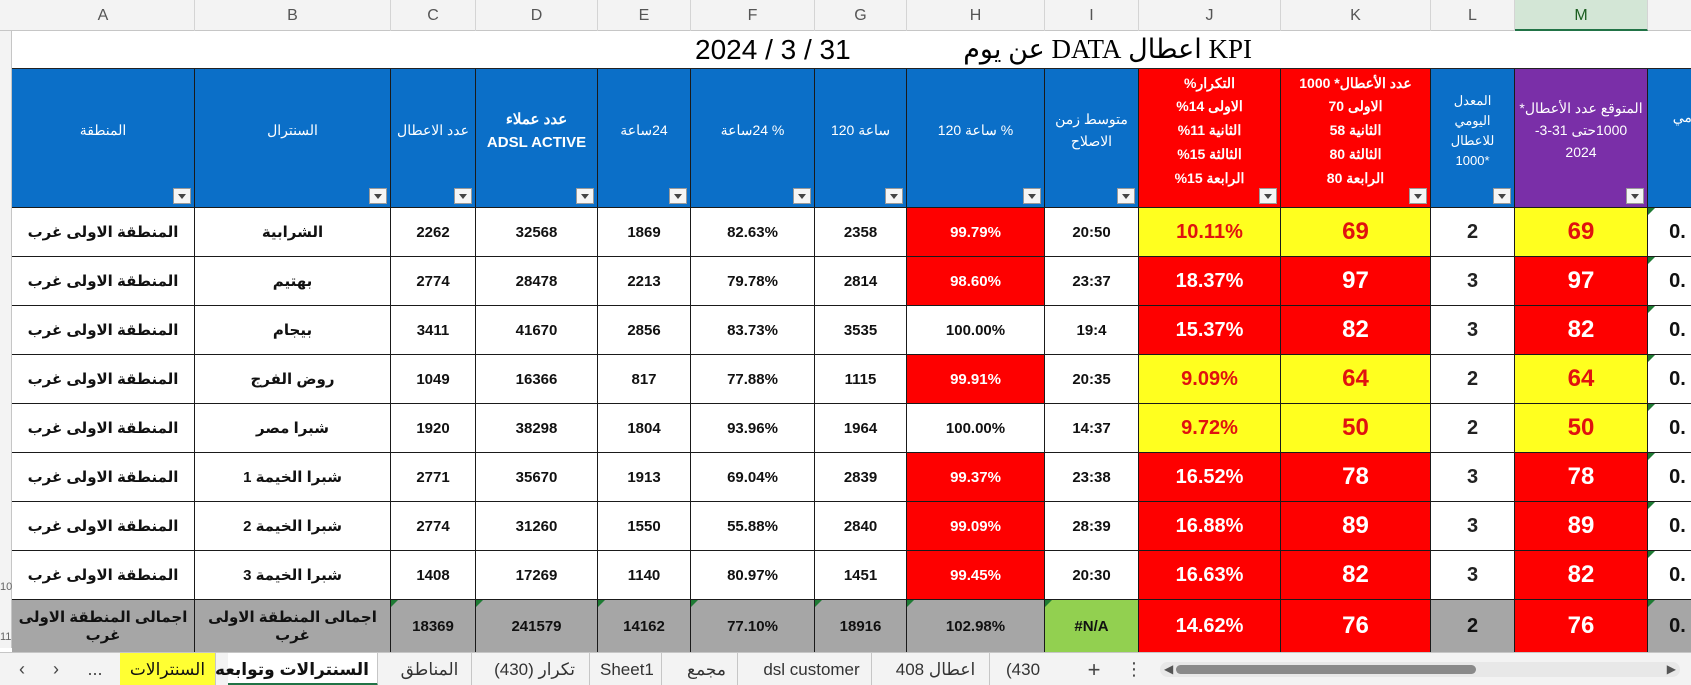  What do you see at coordinates (1092, 232) in the screenshot?
I see `cell-avg-repair: 20:50` at bounding box center [1092, 232].